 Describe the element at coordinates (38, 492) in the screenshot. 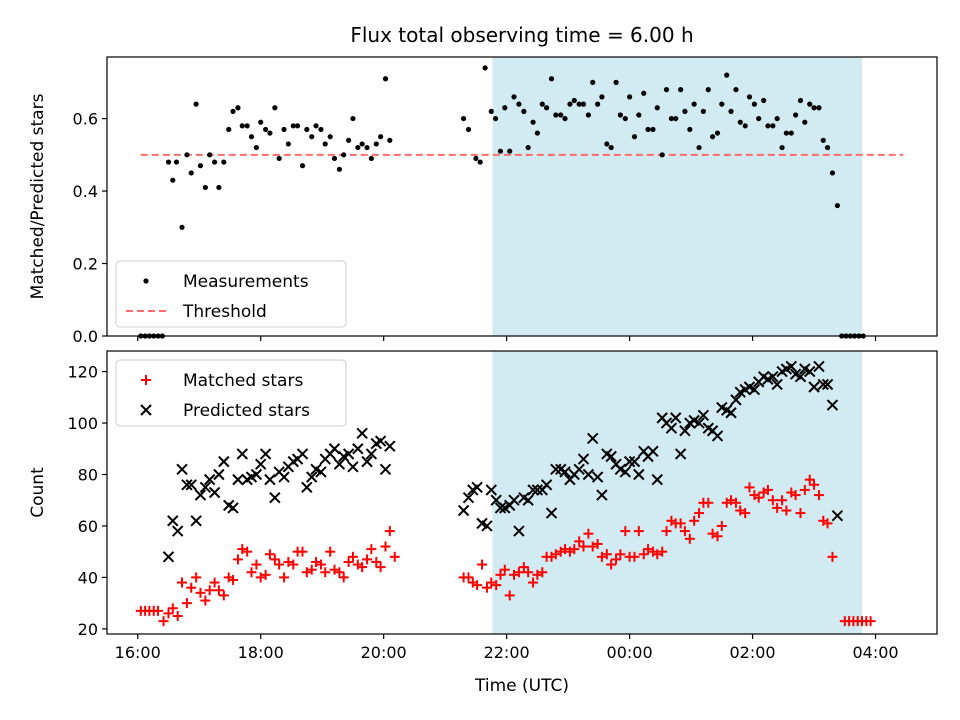

I see `y-axis-label: Count` at that location.